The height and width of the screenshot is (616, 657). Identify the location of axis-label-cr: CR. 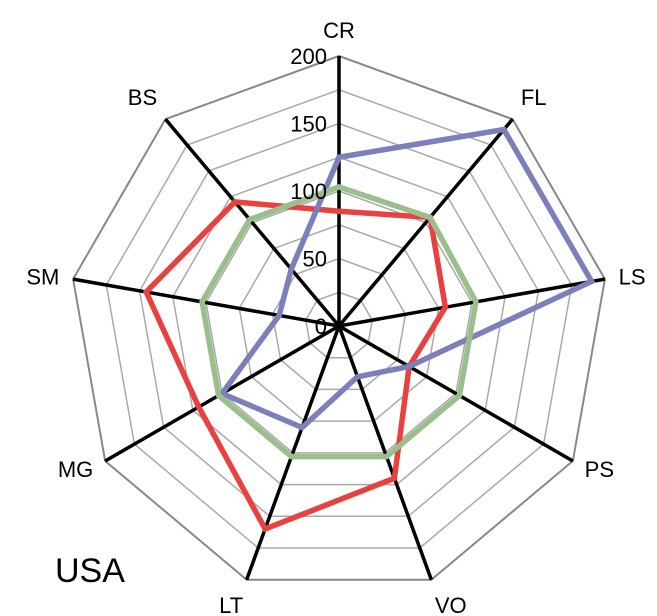
(339, 30).